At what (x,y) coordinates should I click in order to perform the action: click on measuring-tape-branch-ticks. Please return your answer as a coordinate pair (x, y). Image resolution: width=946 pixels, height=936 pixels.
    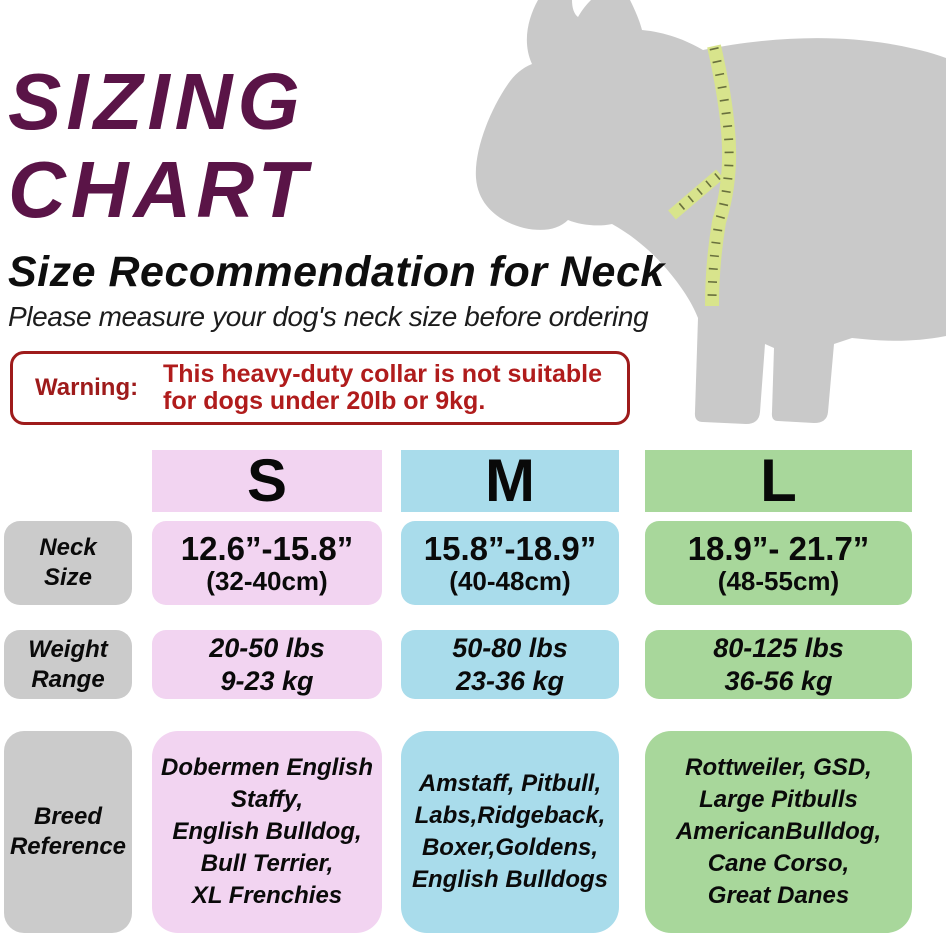
    Looking at the image, I should click on (696, 194).